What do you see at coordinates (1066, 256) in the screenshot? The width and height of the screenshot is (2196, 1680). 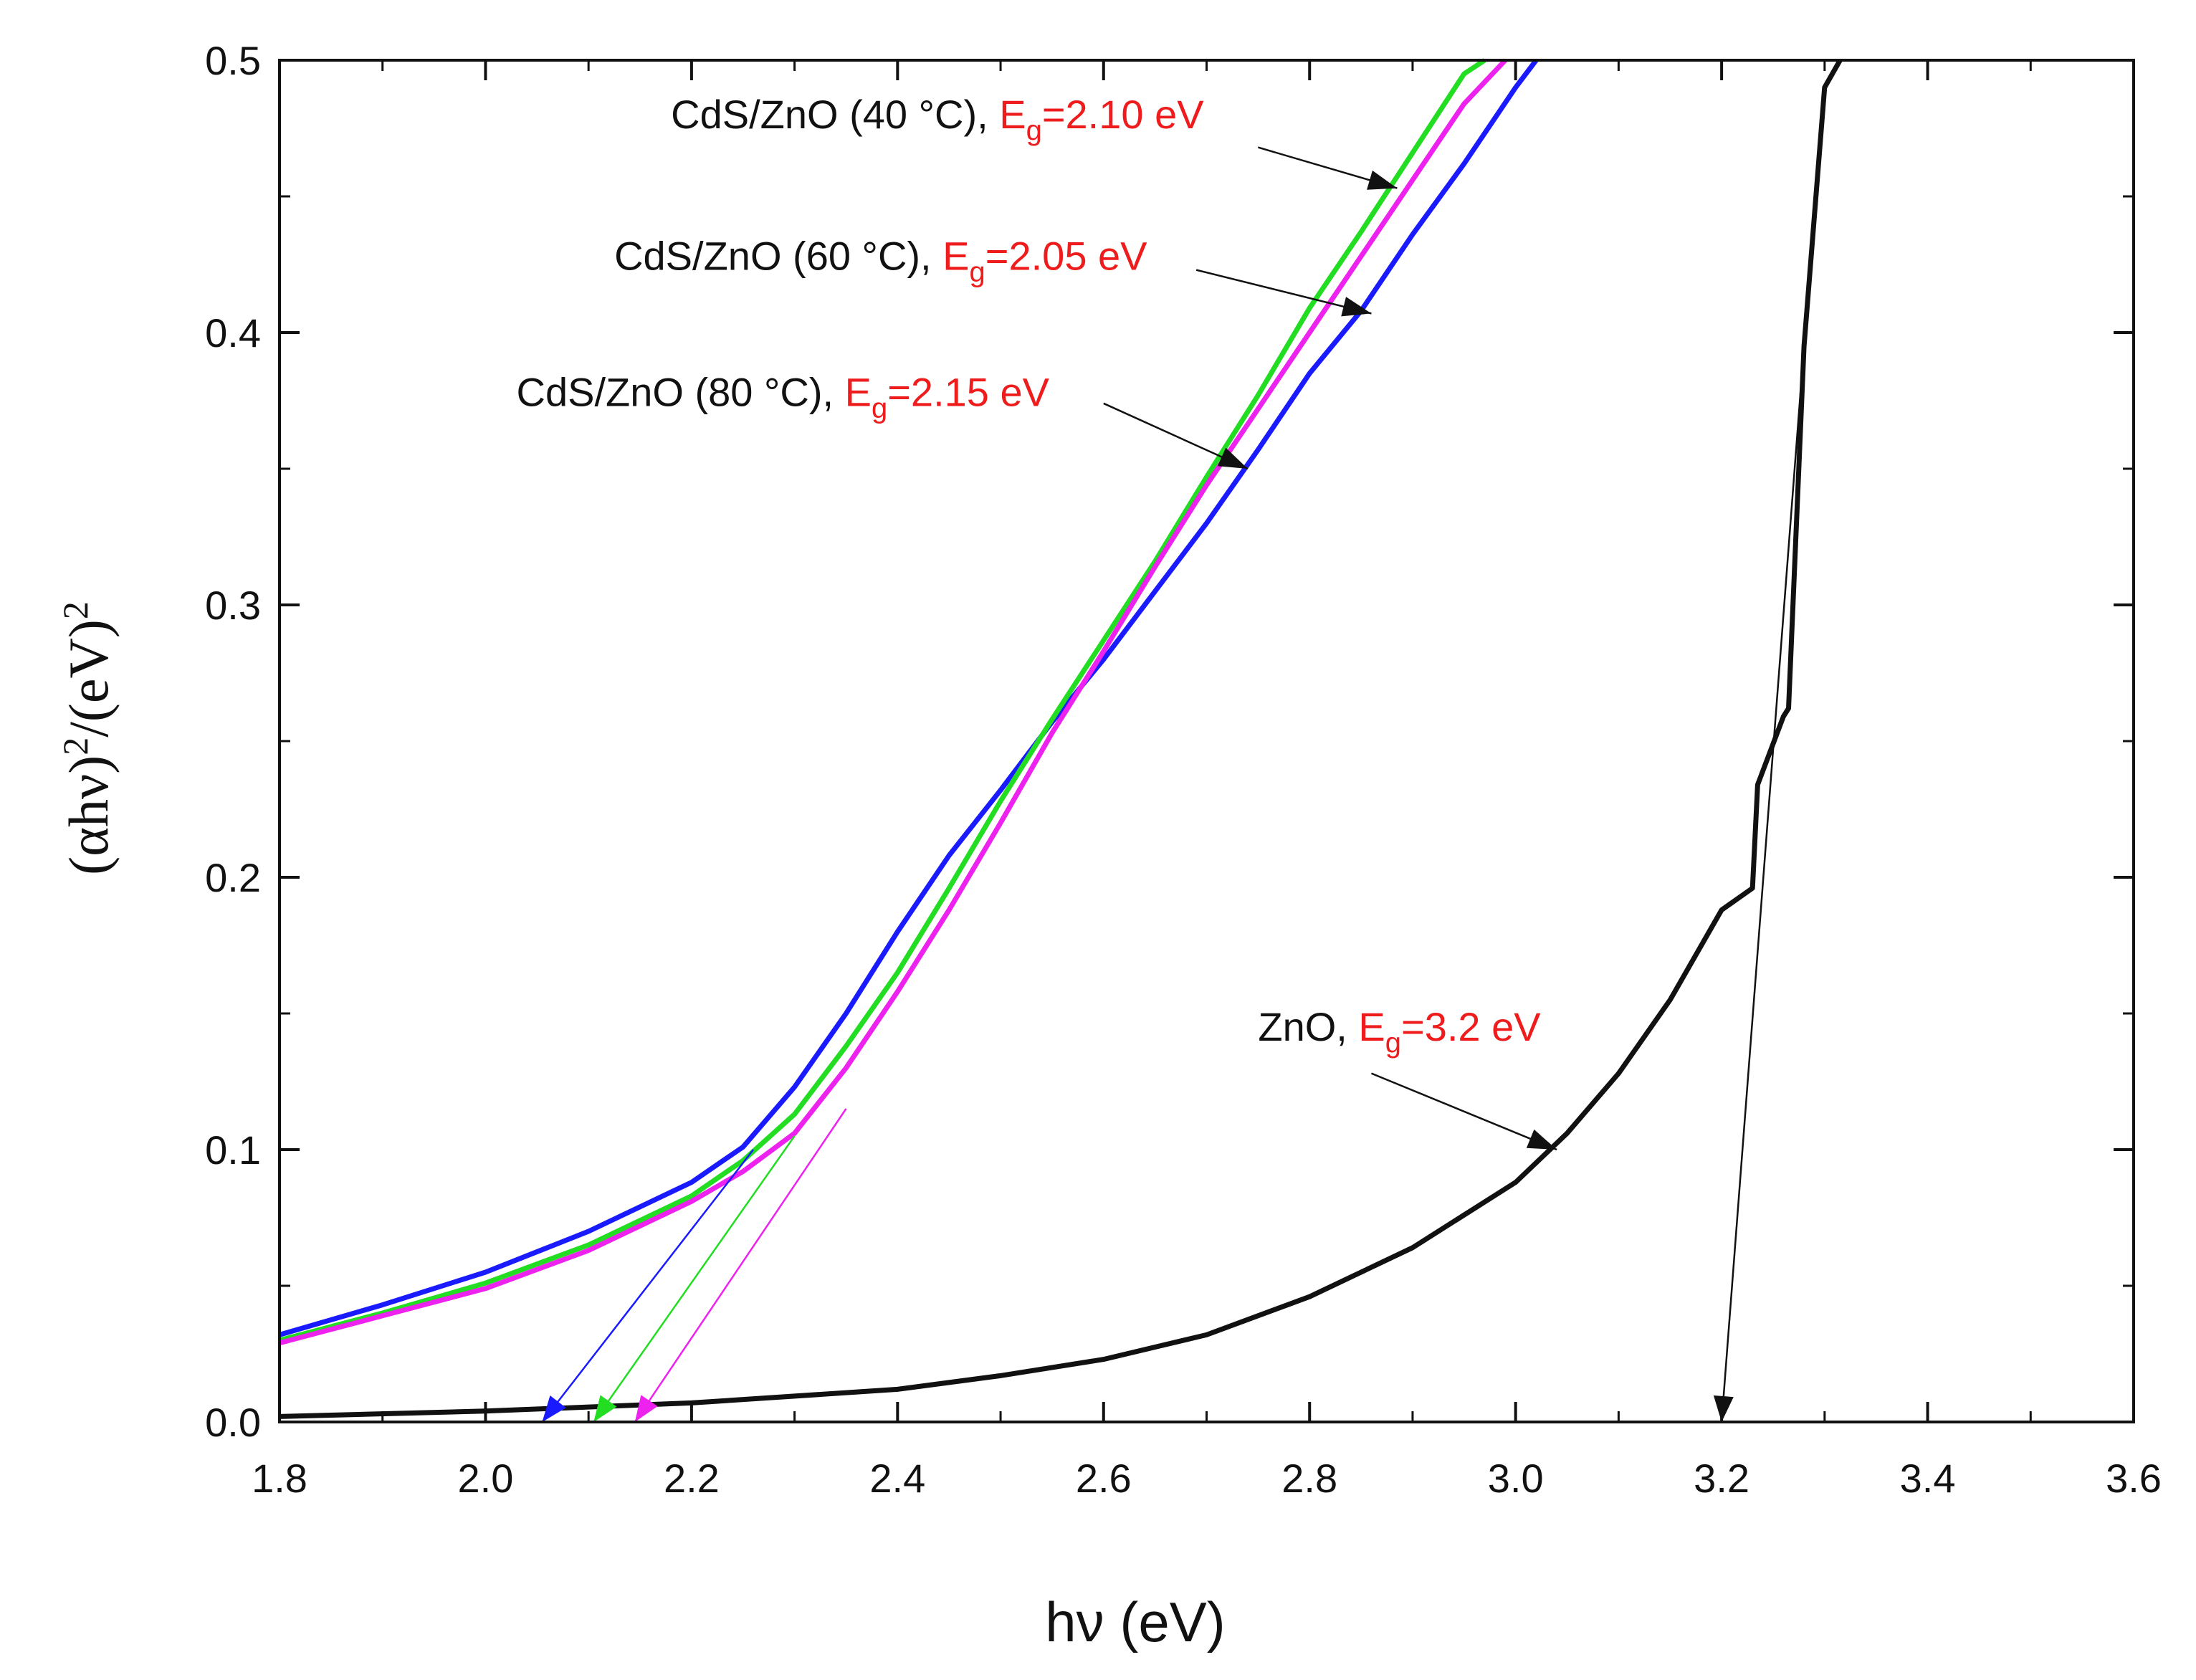 I see `annotation-eg-value: =2.05 eV` at bounding box center [1066, 256].